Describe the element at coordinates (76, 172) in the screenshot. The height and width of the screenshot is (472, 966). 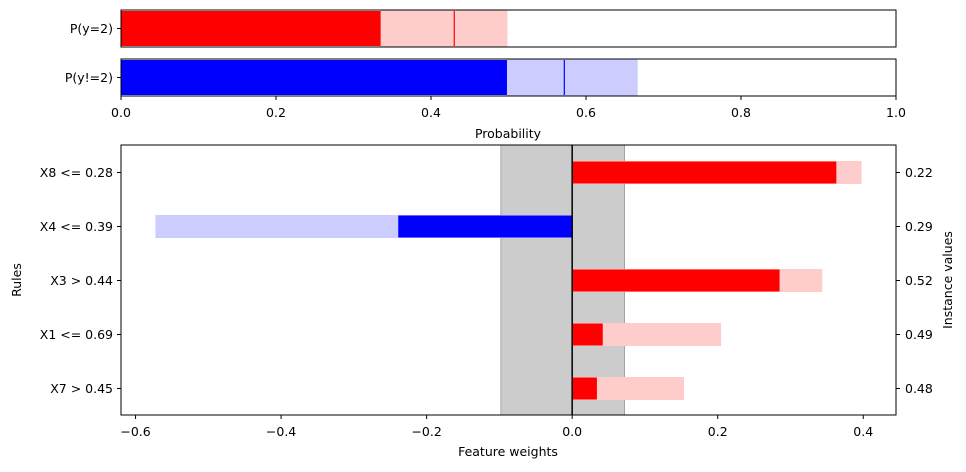
I see `rule-label: X8 <= 0.28` at that location.